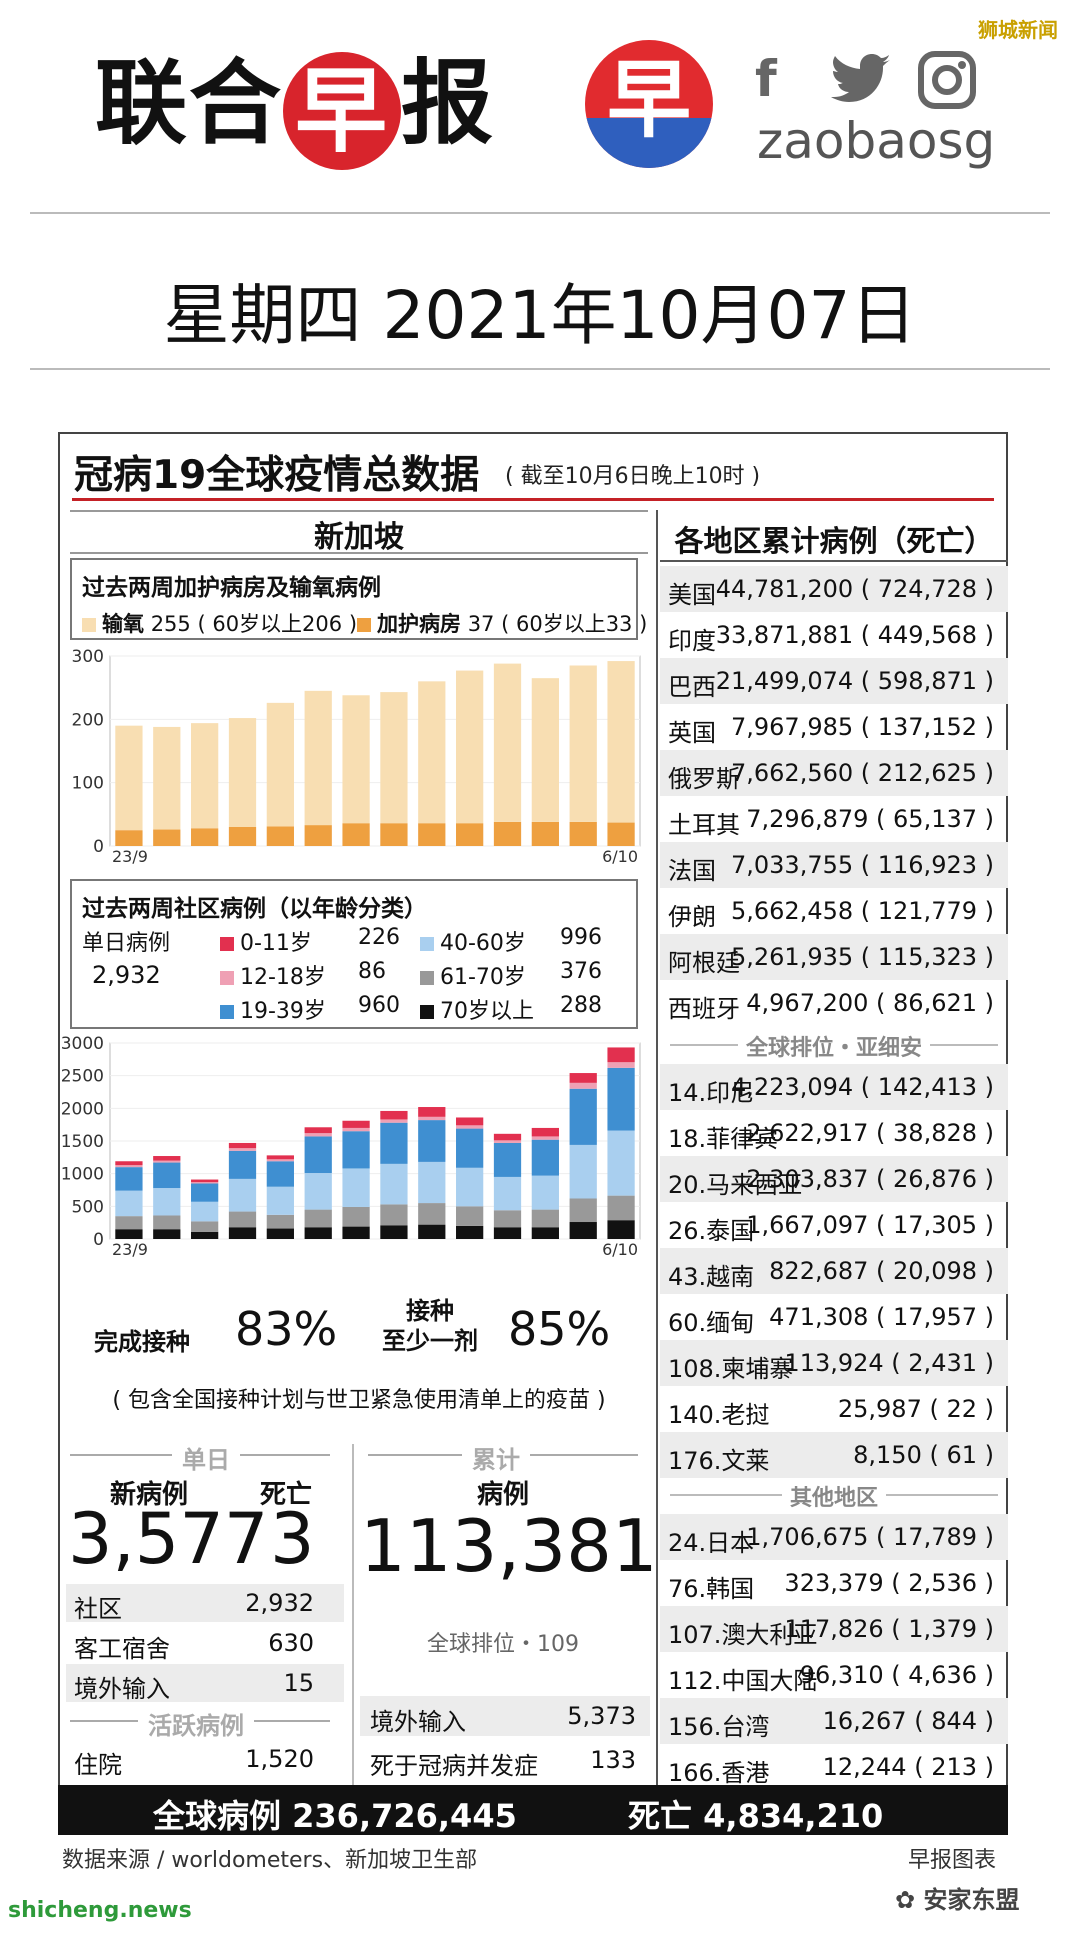  I want to click on instagram-icon, so click(947, 80).